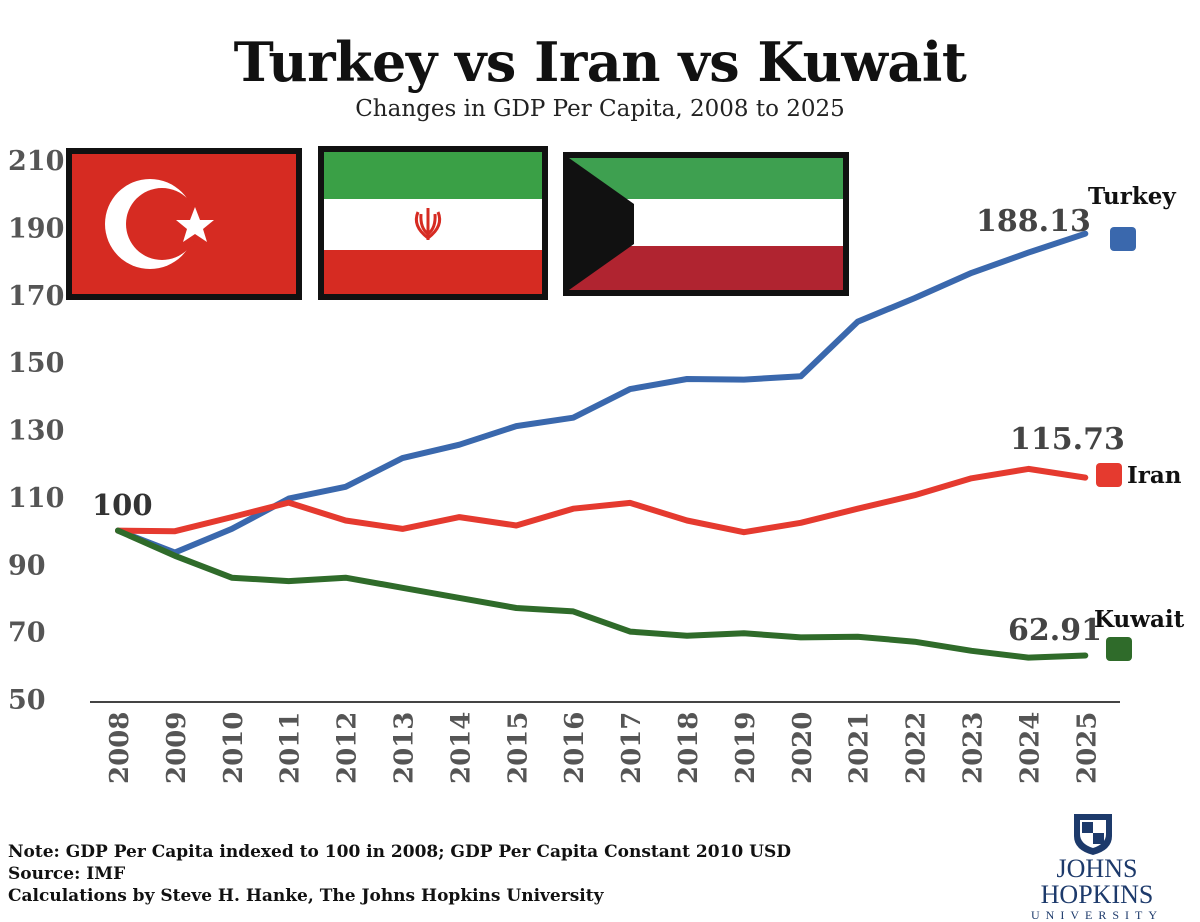  Describe the element at coordinates (184, 224) in the screenshot. I see `turkey-flag` at that location.